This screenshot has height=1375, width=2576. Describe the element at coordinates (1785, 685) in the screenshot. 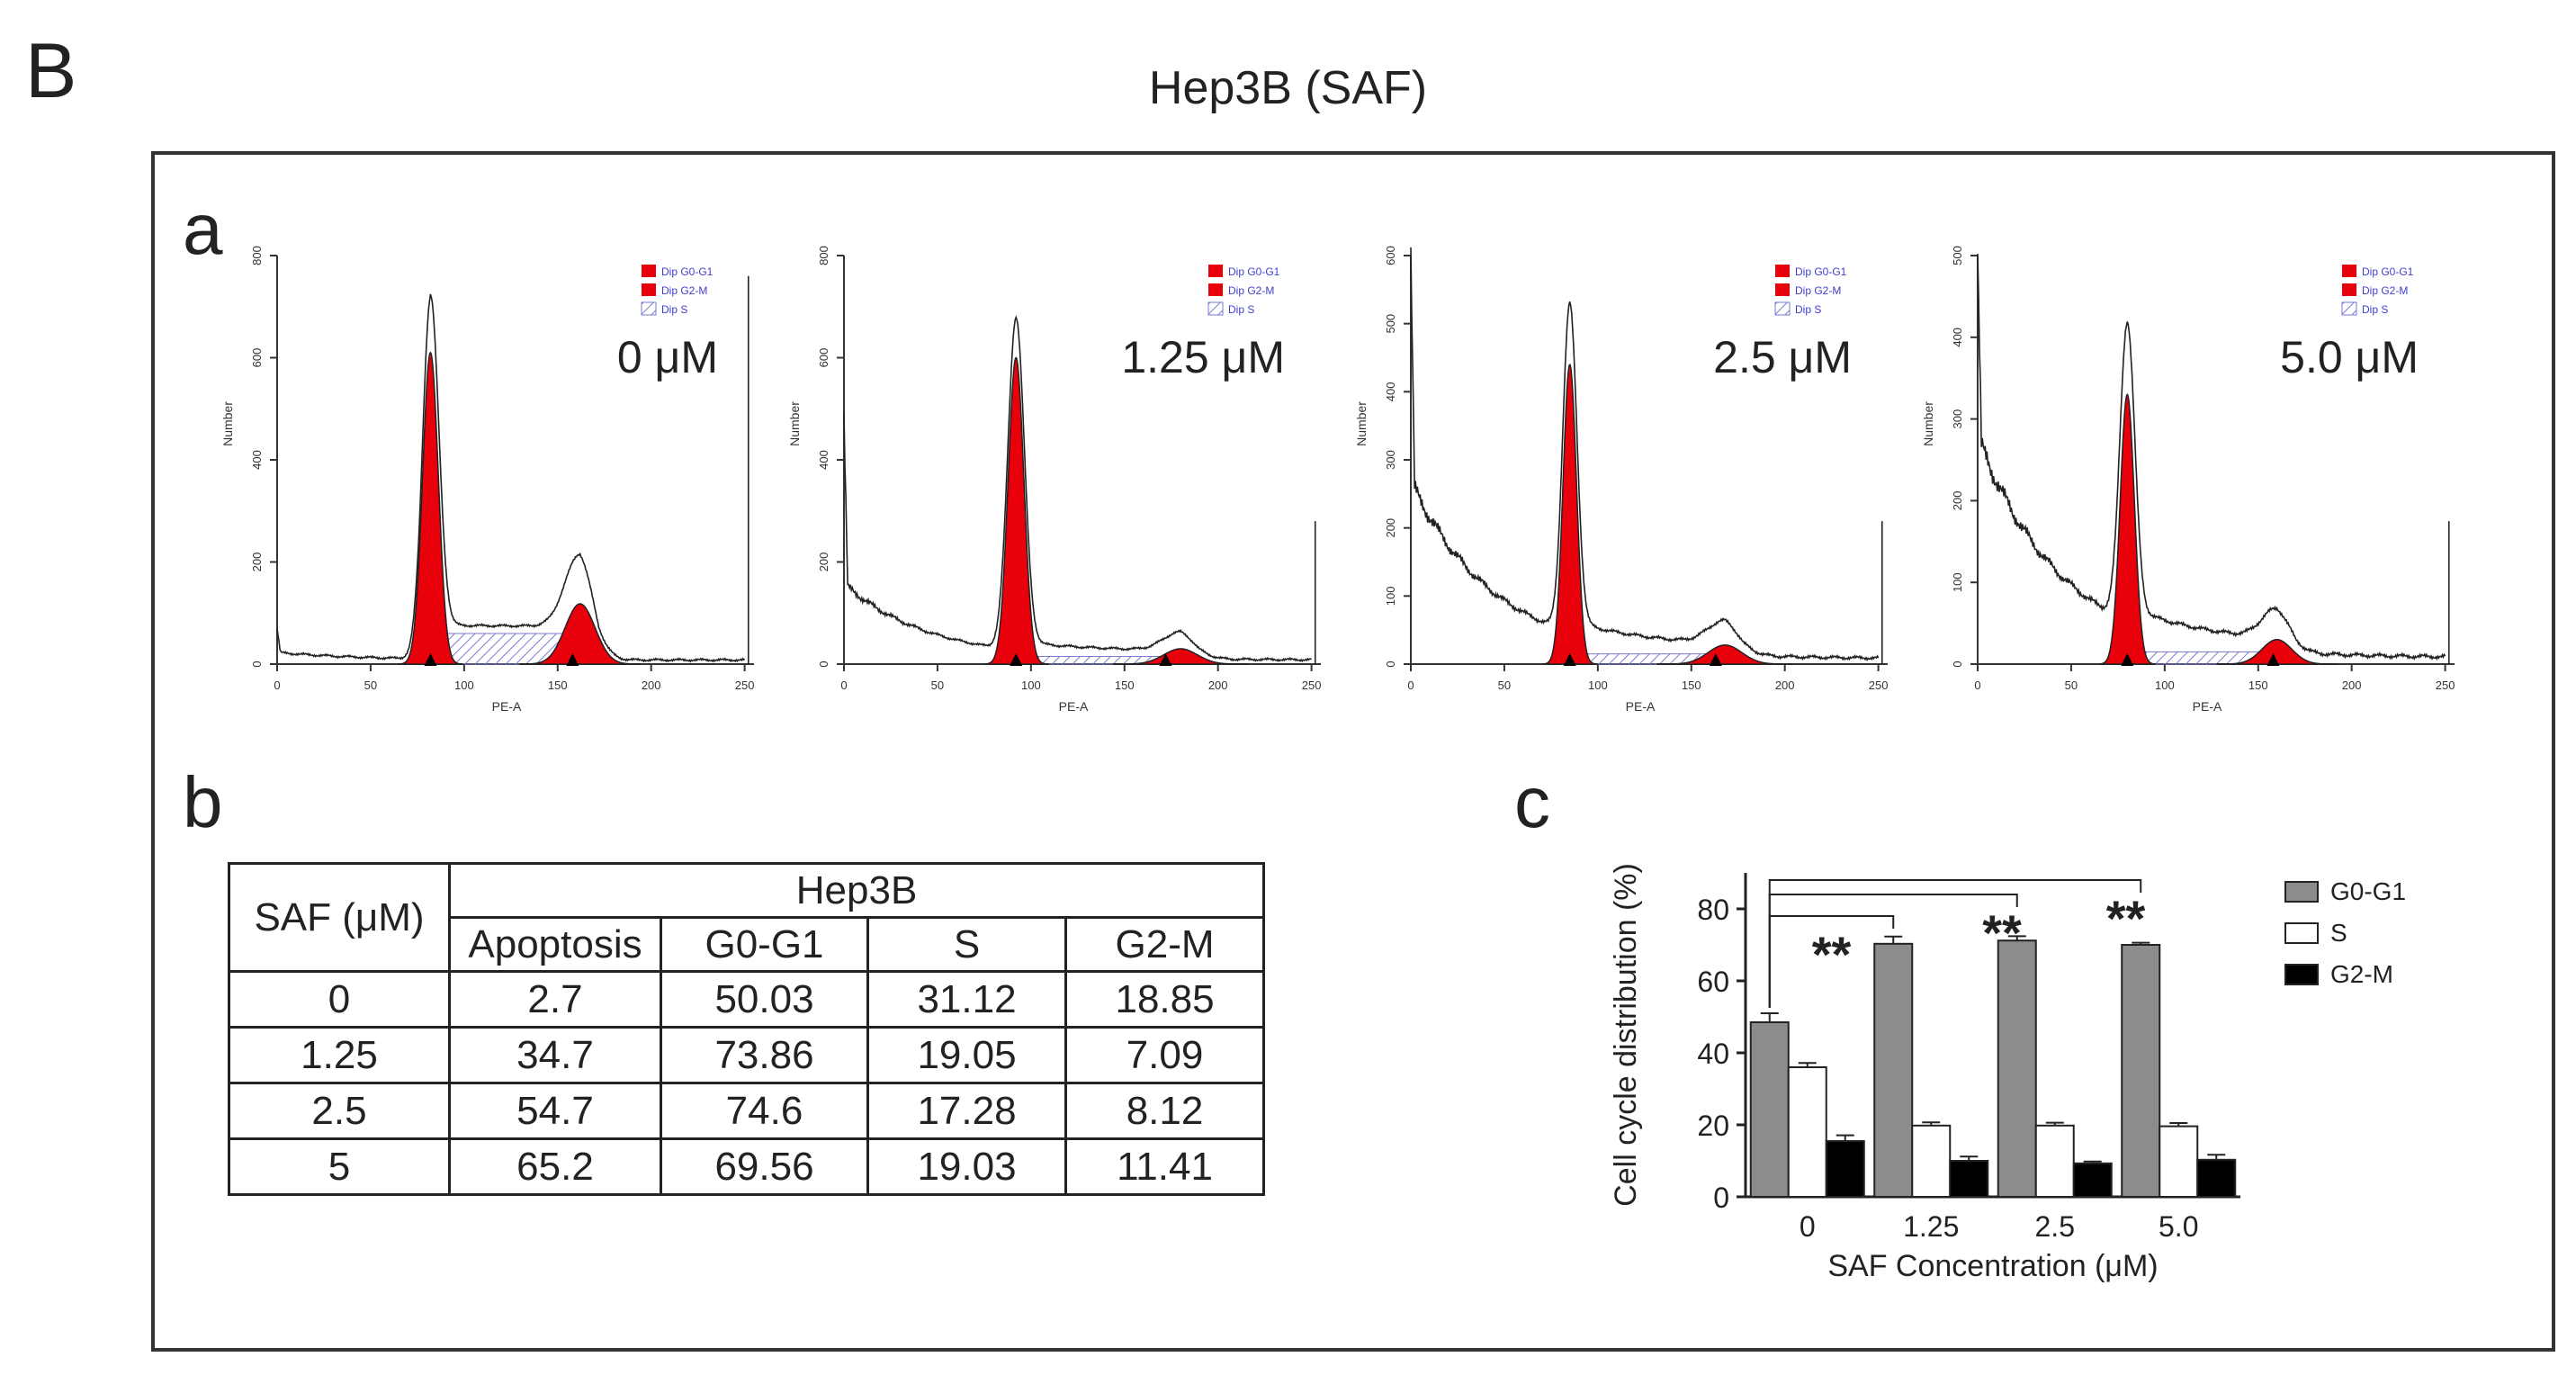

I see `x-tick-label: 200` at that location.